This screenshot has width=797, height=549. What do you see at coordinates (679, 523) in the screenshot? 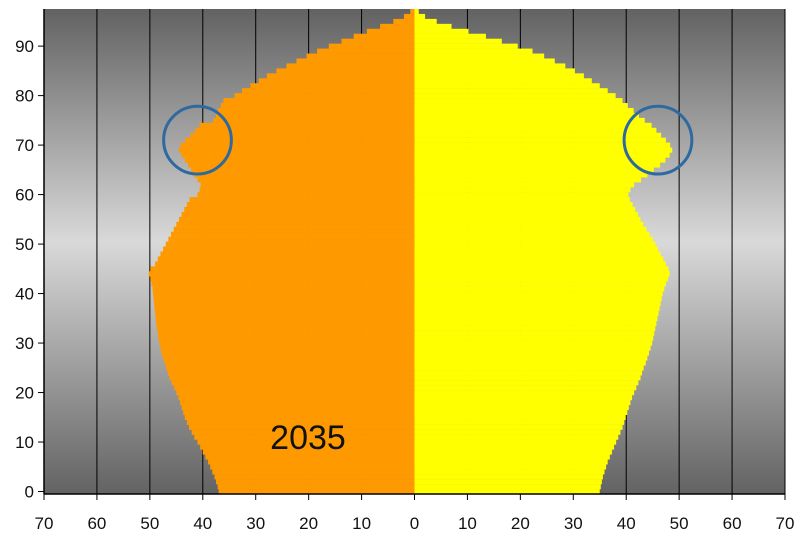
I see `x-tick-label: 50` at bounding box center [679, 523].